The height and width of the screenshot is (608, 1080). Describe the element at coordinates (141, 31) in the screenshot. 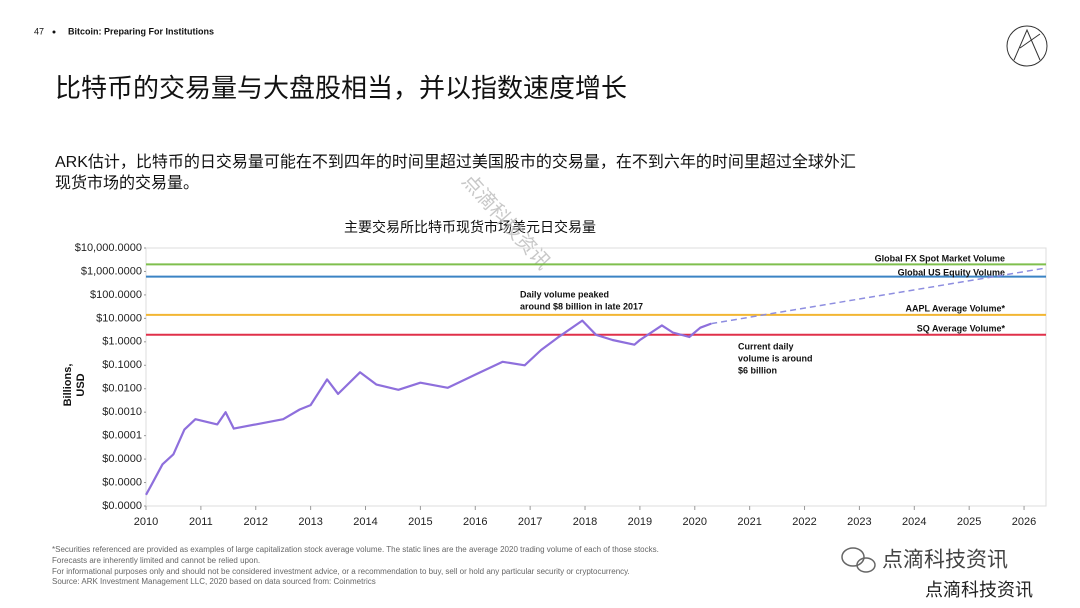

I see `deck-title: Bitcoin: Preparing For Institutions` at that location.